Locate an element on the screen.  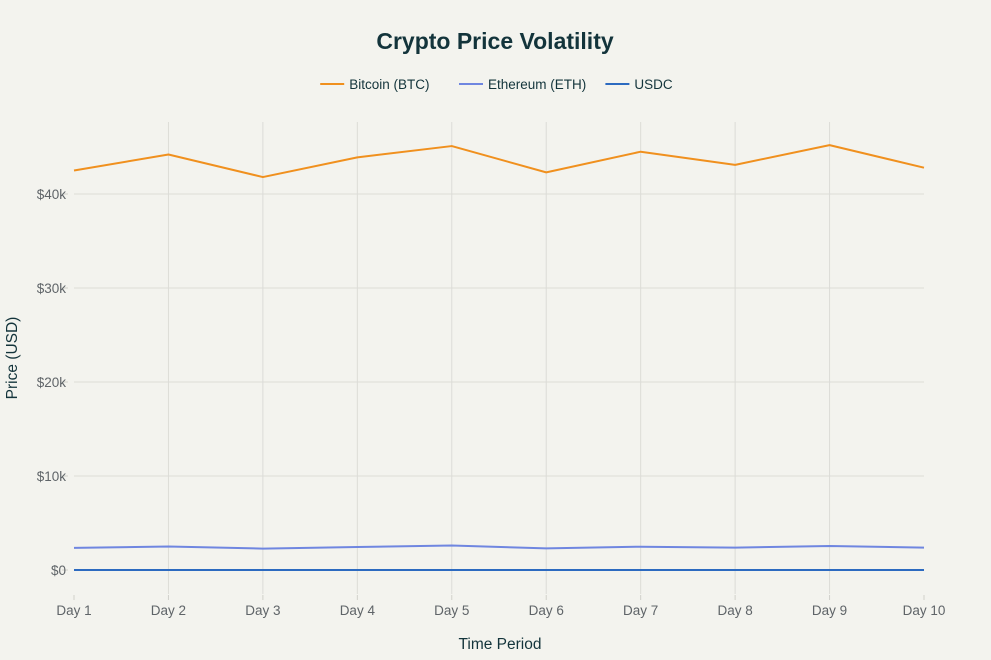
legend-label-bitcoin-btc: Bitcoin (BTC) is located at coordinates (389, 84).